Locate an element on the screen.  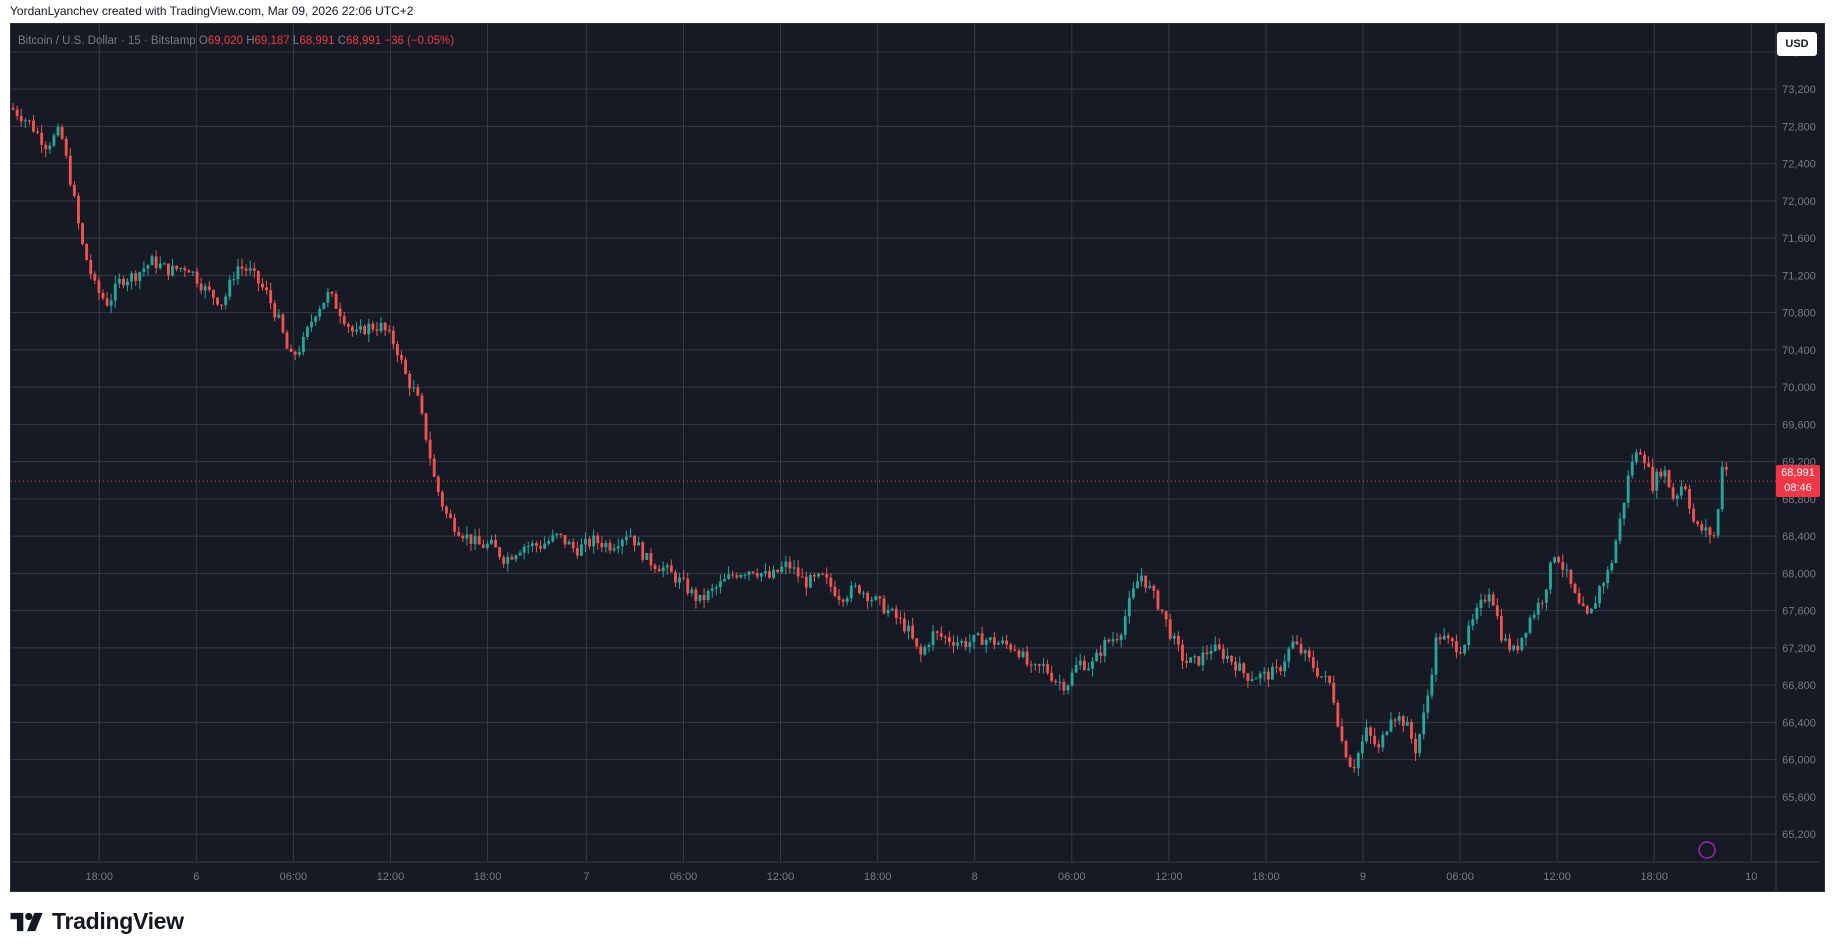
y-tick-label: 68,400 is located at coordinates (1799, 537).